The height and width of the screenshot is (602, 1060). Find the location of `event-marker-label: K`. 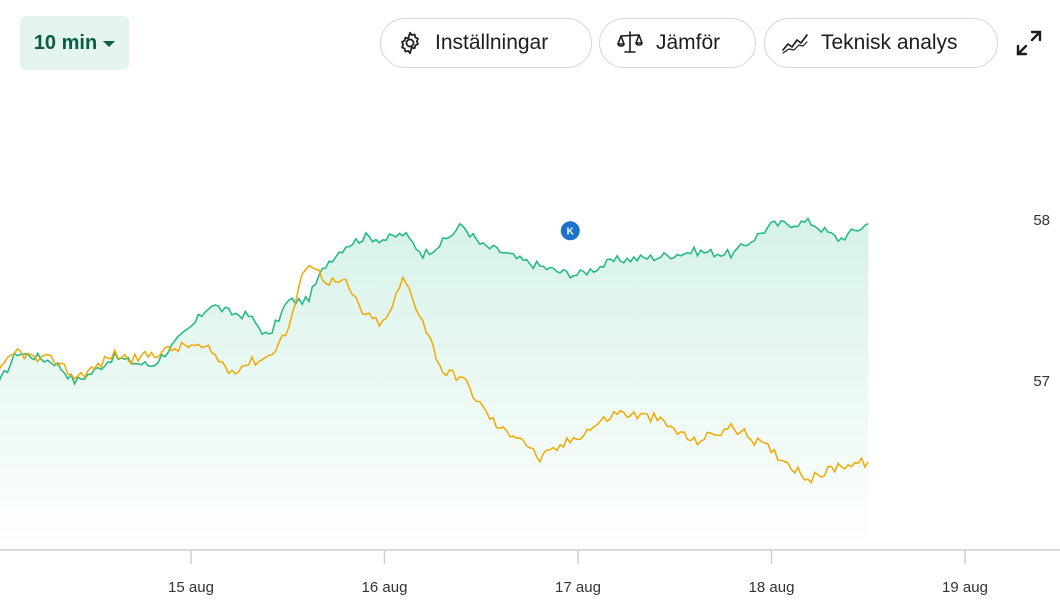

event-marker-label: K is located at coordinates (571, 231).